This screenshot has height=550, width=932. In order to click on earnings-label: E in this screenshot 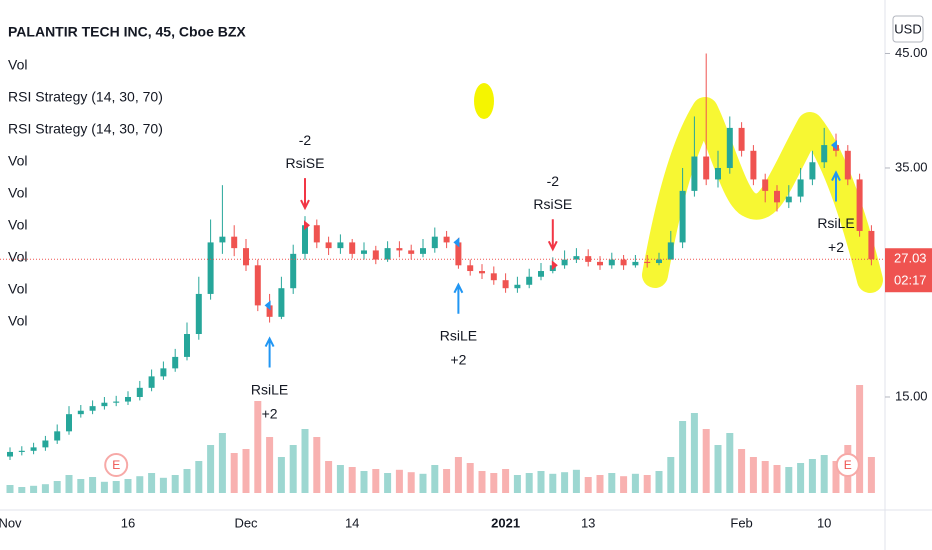, I will do `click(116, 465)`.